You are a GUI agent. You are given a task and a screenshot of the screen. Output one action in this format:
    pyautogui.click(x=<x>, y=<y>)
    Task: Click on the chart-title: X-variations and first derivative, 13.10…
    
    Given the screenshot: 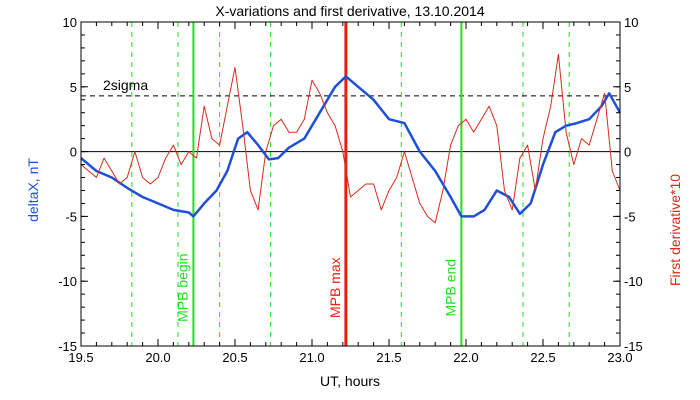 What is the action you would take?
    pyautogui.click(x=349, y=11)
    